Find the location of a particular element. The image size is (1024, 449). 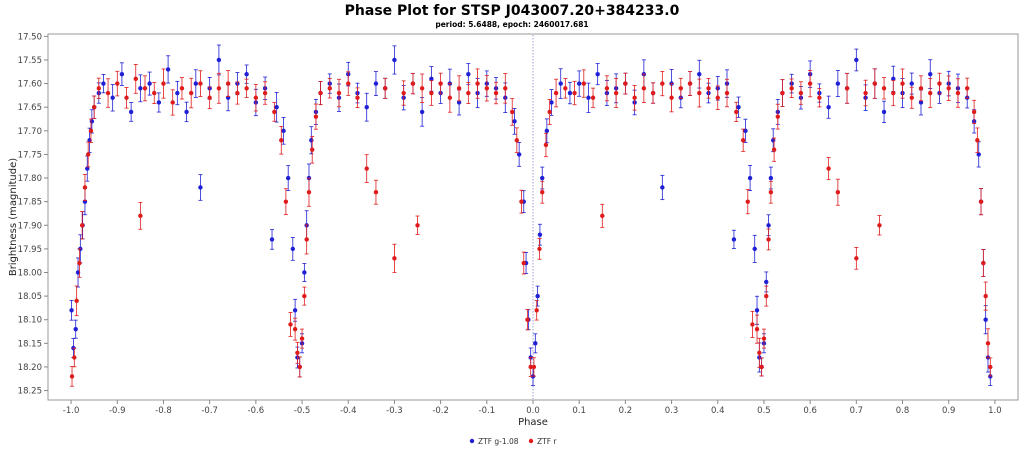

x-tick-label: -1.0 is located at coordinates (71, 411).